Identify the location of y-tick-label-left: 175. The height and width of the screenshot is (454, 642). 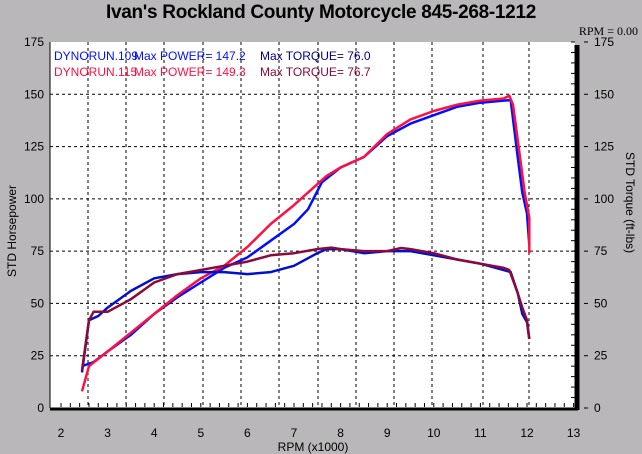
(34, 42).